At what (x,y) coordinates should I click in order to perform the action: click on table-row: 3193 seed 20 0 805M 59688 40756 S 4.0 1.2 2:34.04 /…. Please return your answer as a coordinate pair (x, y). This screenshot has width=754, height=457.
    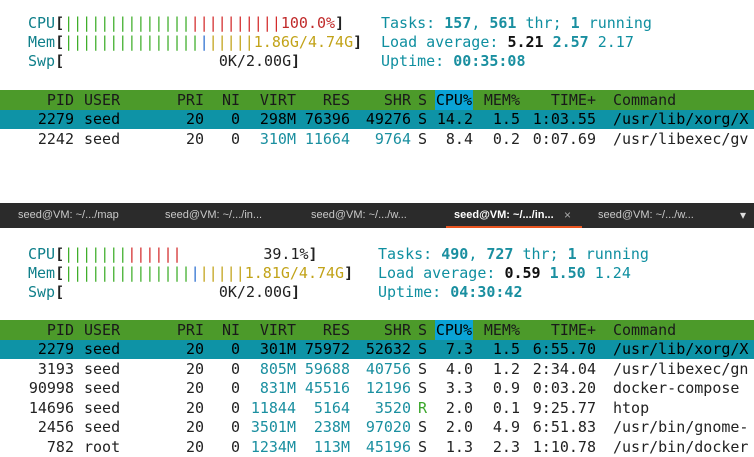
    Looking at the image, I should click on (377, 369).